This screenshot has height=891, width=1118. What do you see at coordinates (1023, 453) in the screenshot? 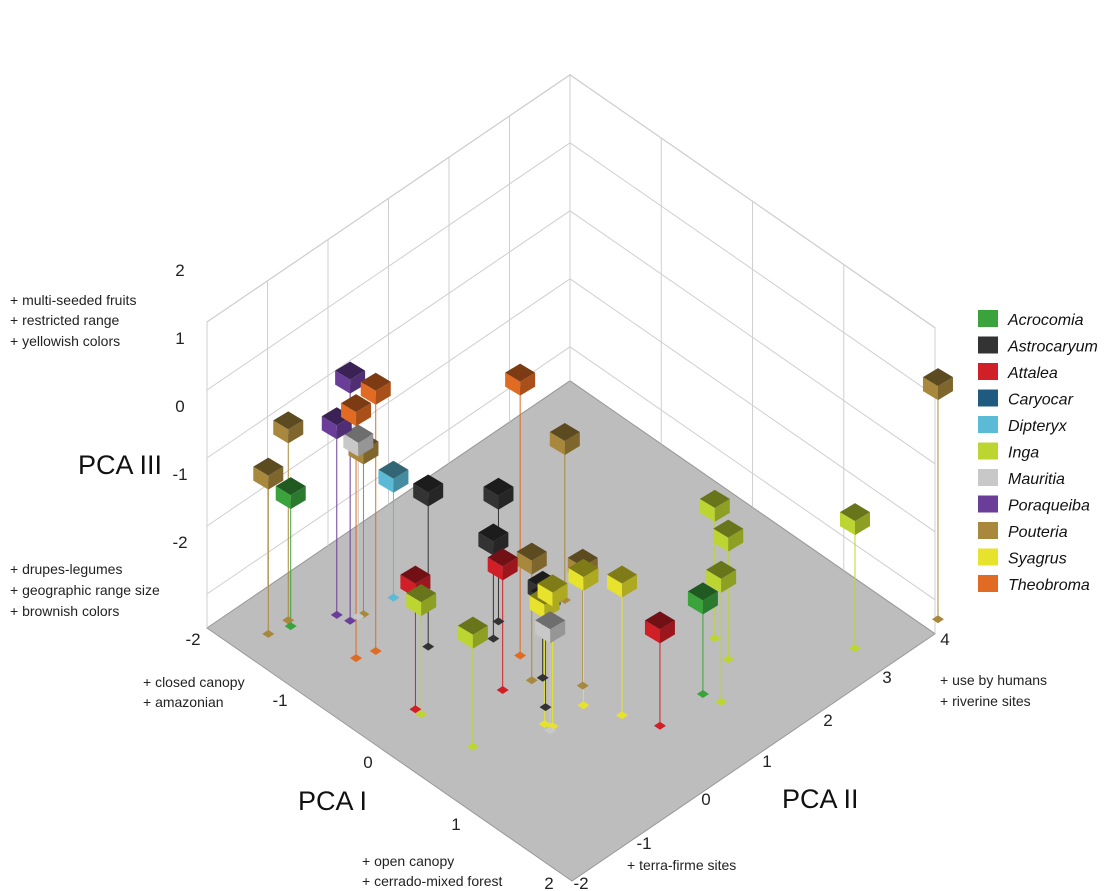
I see `legend-label: Inga` at bounding box center [1023, 453].